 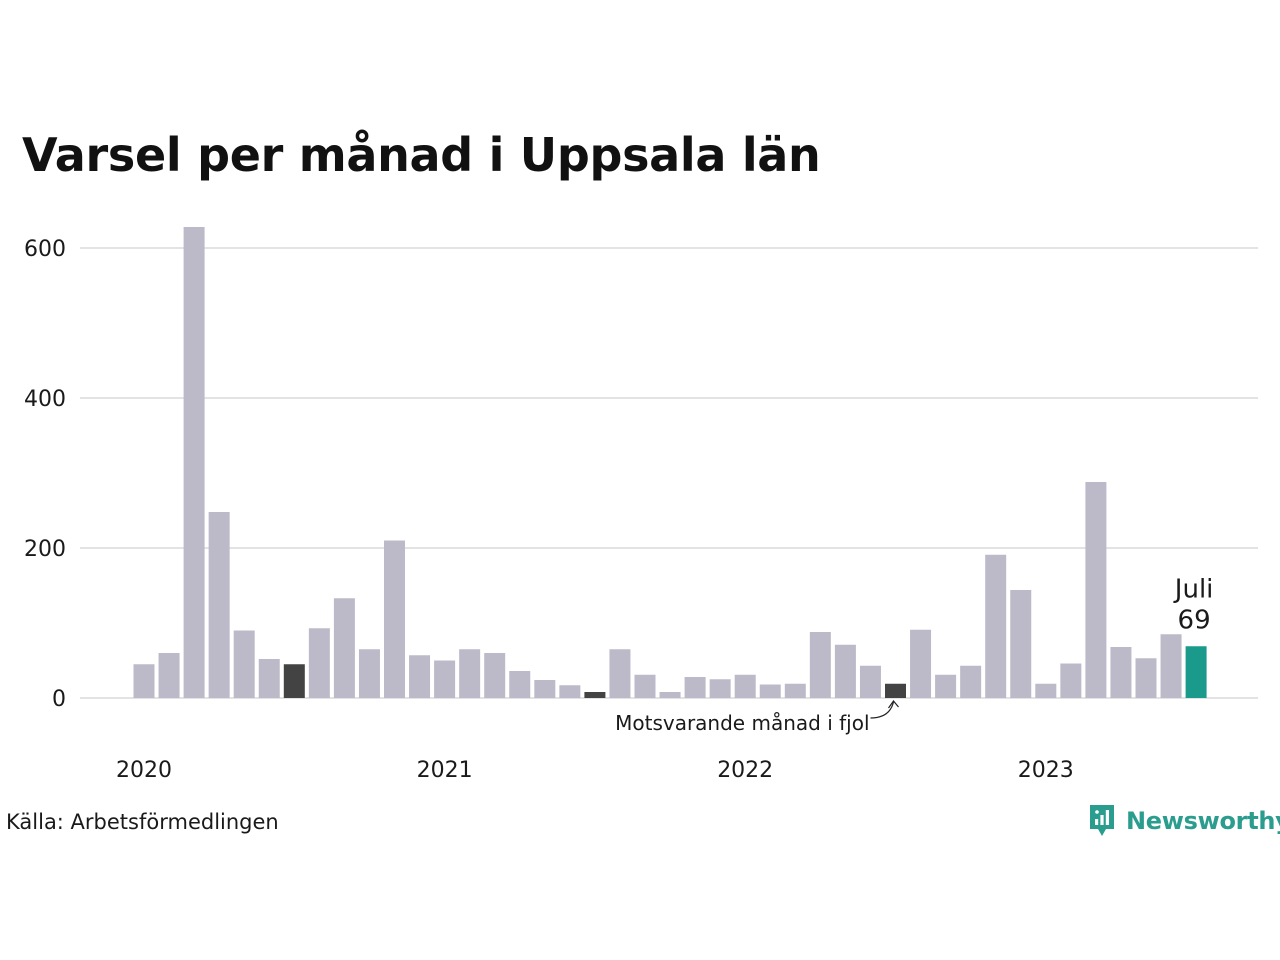 I want to click on y-axis-tick-labels: 0 200 400 600, so click(x=45, y=474).